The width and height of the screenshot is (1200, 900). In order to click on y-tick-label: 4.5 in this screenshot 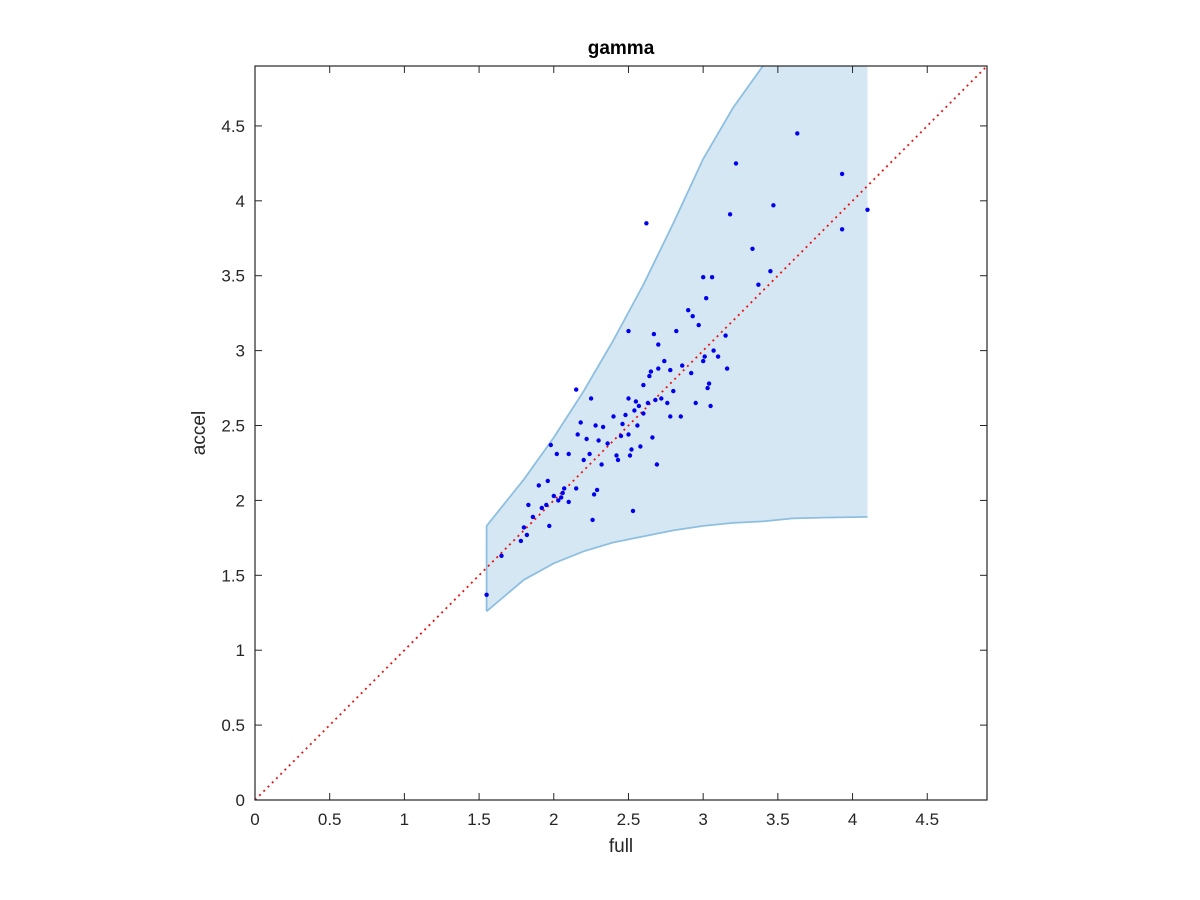, I will do `click(233, 126)`.